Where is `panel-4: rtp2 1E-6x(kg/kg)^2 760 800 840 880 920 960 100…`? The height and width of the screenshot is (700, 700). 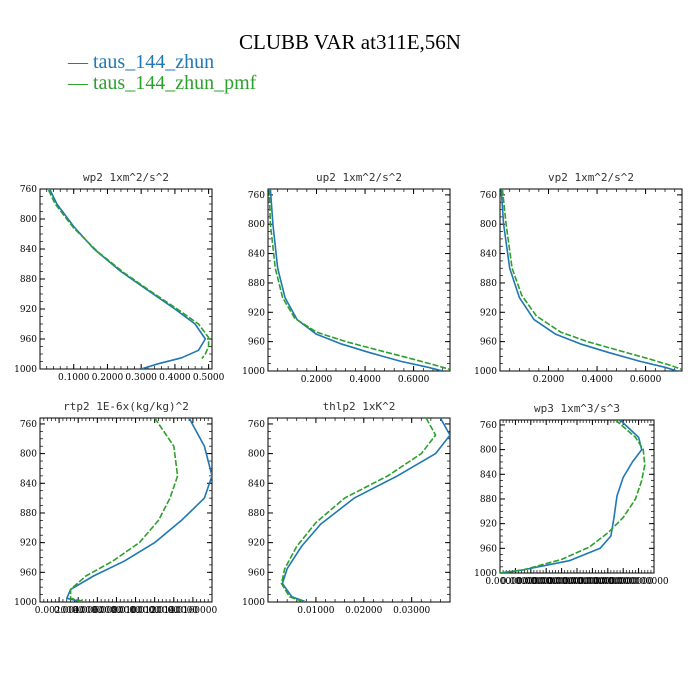
panel-4: rtp2 1E-6x(kg/kg)^2 760 800 840 880 920 960 100… is located at coordinates (115, 508).